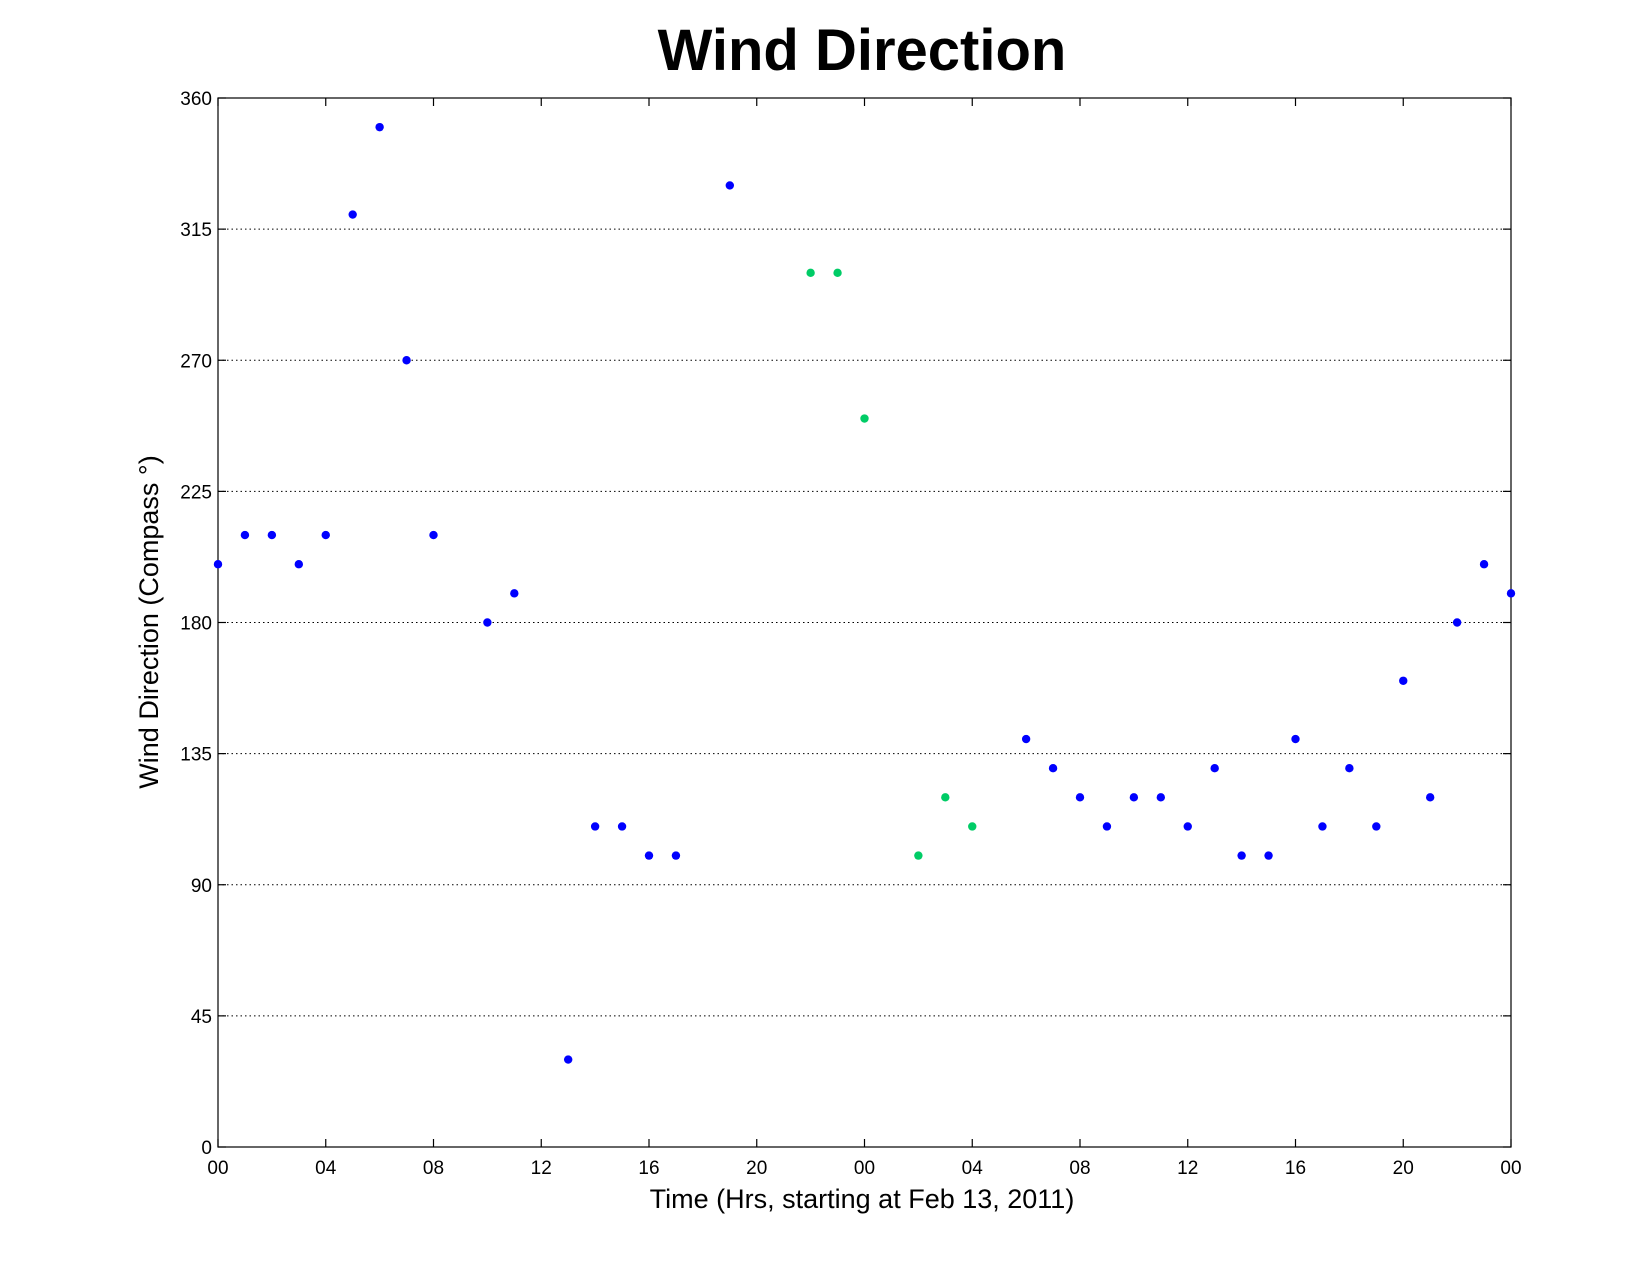 The height and width of the screenshot is (1275, 1650). Describe the element at coordinates (862, 1199) in the screenshot. I see `x-axis-label: Time (Hrs, starting at Feb 13, 2011)` at that location.